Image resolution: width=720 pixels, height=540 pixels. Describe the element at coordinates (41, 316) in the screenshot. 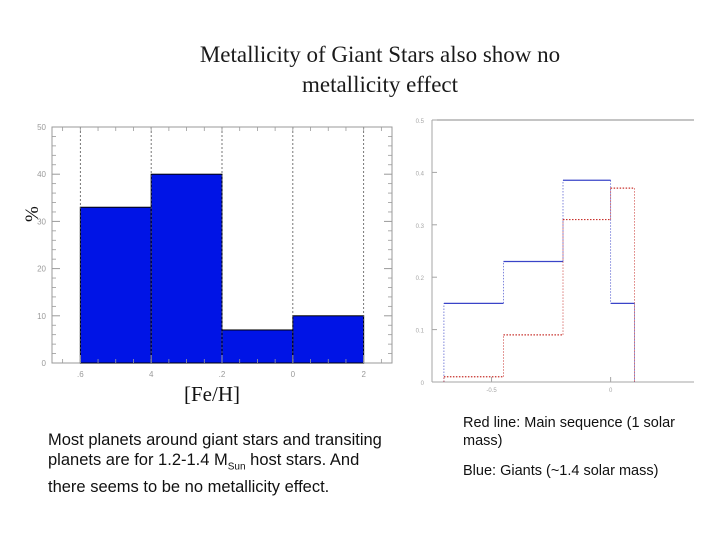

I see `y-tick-label: 10` at that location.